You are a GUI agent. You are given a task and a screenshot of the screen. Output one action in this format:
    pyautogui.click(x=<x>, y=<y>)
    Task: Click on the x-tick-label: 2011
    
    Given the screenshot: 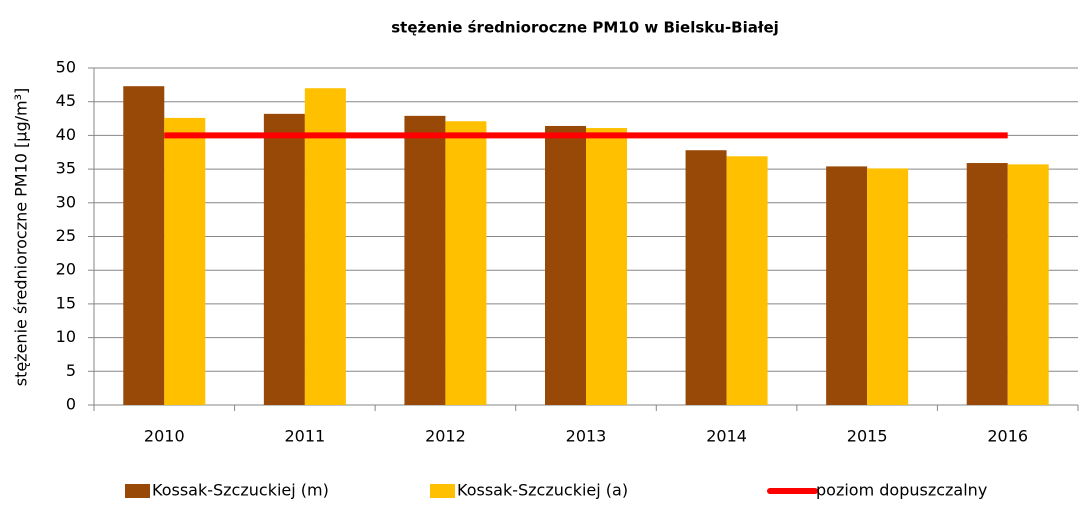 What is the action you would take?
    pyautogui.click(x=304, y=436)
    